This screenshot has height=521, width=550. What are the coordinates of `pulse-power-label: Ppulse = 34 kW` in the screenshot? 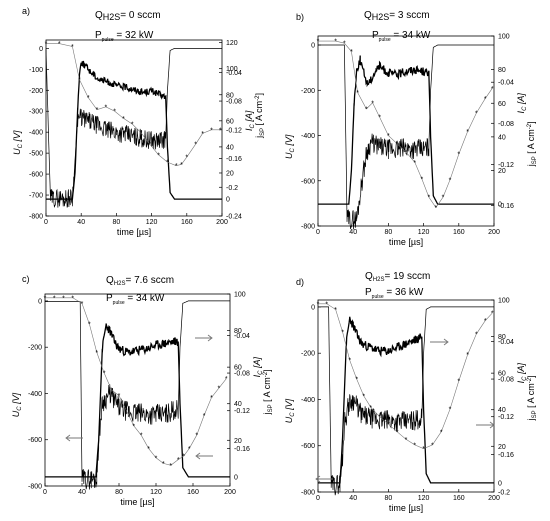 It's located at (135, 299).